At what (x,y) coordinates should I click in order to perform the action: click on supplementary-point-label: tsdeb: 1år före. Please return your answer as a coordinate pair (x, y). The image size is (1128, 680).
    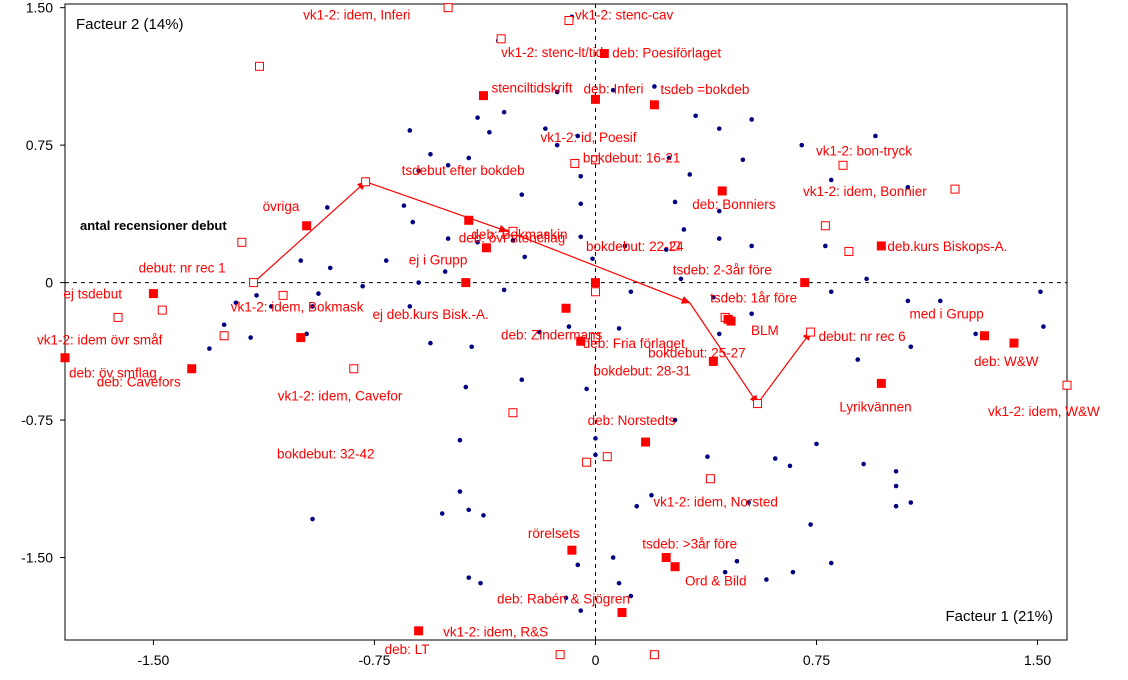
    Looking at the image, I should click on (753, 297).